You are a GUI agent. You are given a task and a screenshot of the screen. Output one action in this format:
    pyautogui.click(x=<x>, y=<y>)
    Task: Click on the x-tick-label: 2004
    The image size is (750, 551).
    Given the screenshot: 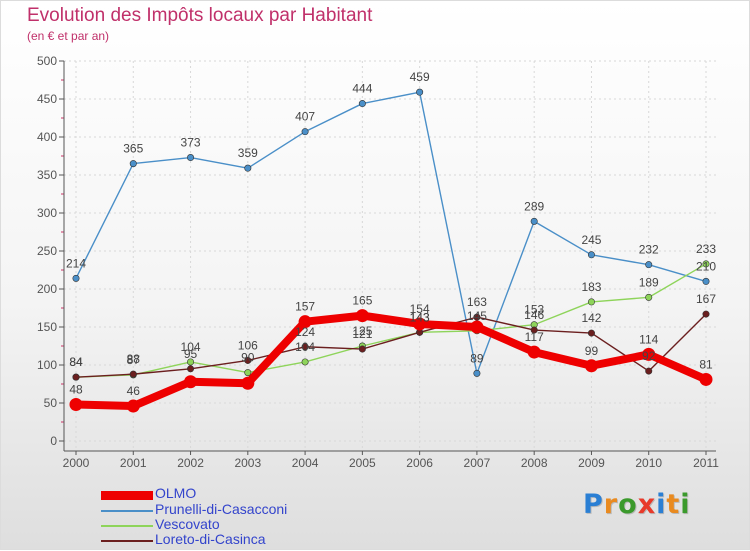 What is the action you would take?
    pyautogui.click(x=305, y=463)
    